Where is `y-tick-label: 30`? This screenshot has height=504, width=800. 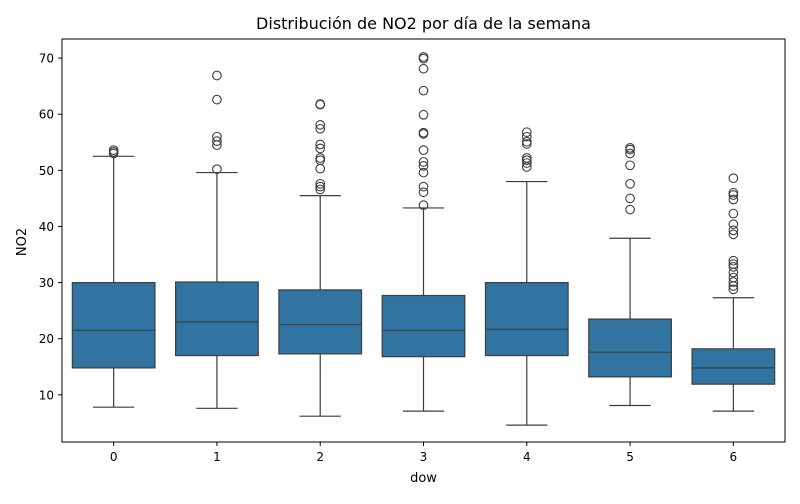
y-tick-label: 30 is located at coordinates (46, 283).